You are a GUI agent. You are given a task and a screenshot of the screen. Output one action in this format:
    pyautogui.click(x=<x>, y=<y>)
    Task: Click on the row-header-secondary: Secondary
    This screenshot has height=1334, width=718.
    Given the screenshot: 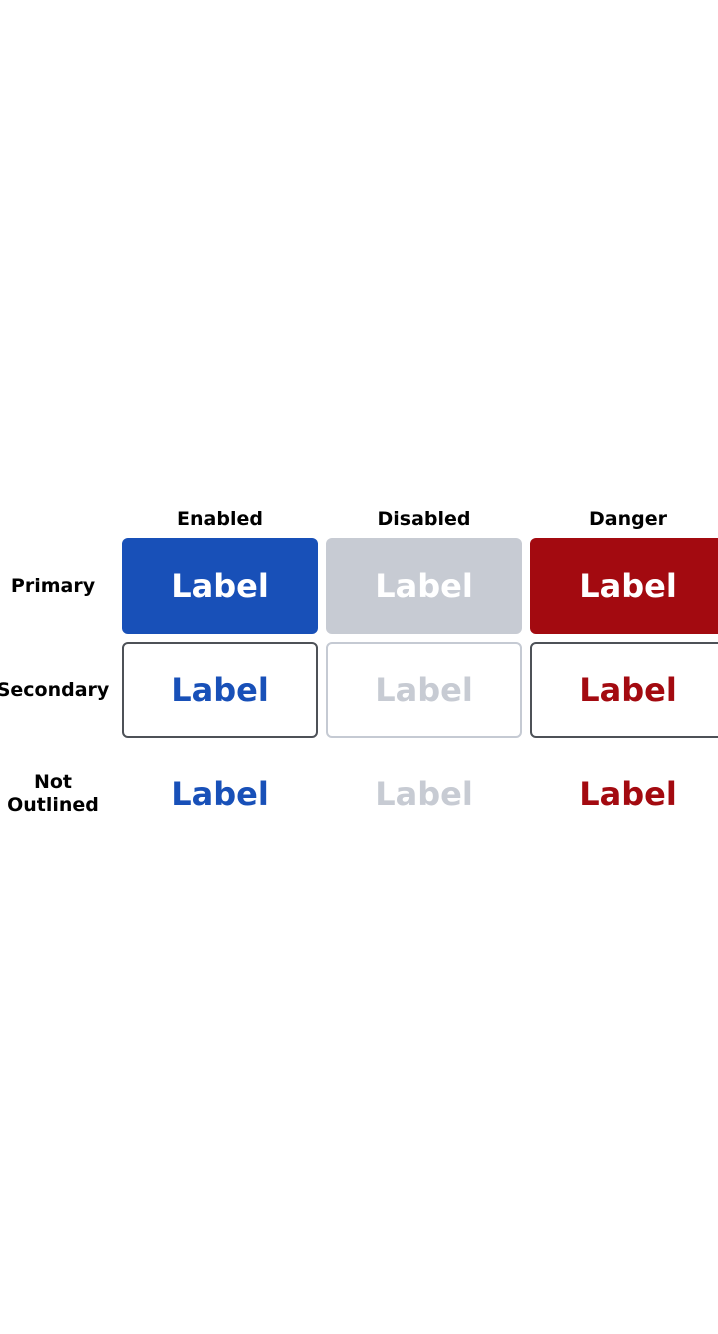 What is the action you would take?
    pyautogui.click(x=59, y=690)
    